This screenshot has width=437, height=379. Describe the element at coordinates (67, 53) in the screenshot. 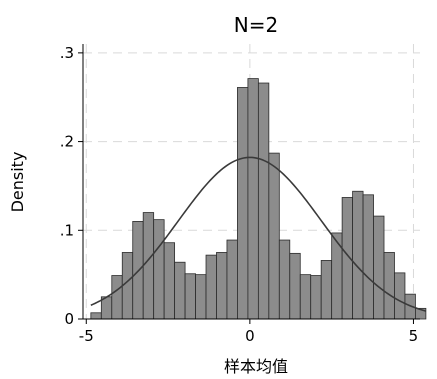

I see `y-tick-label: .3` at that location.